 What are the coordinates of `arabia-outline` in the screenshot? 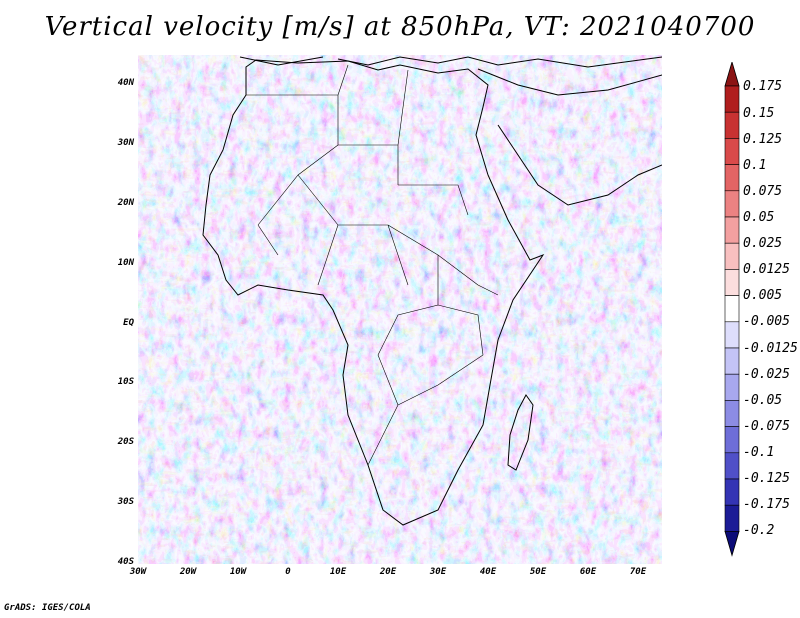 It's located at (569, 137).